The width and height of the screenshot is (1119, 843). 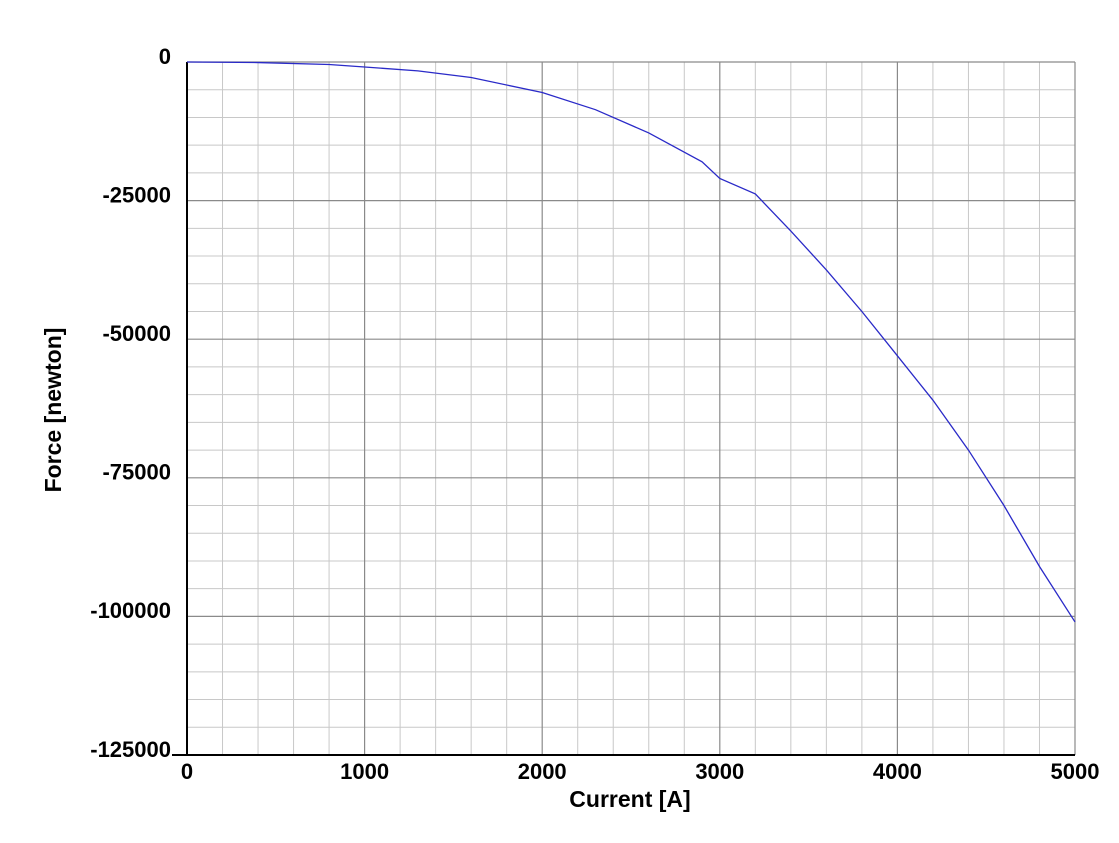 I want to click on y-tick-label: 0, so click(x=165, y=56).